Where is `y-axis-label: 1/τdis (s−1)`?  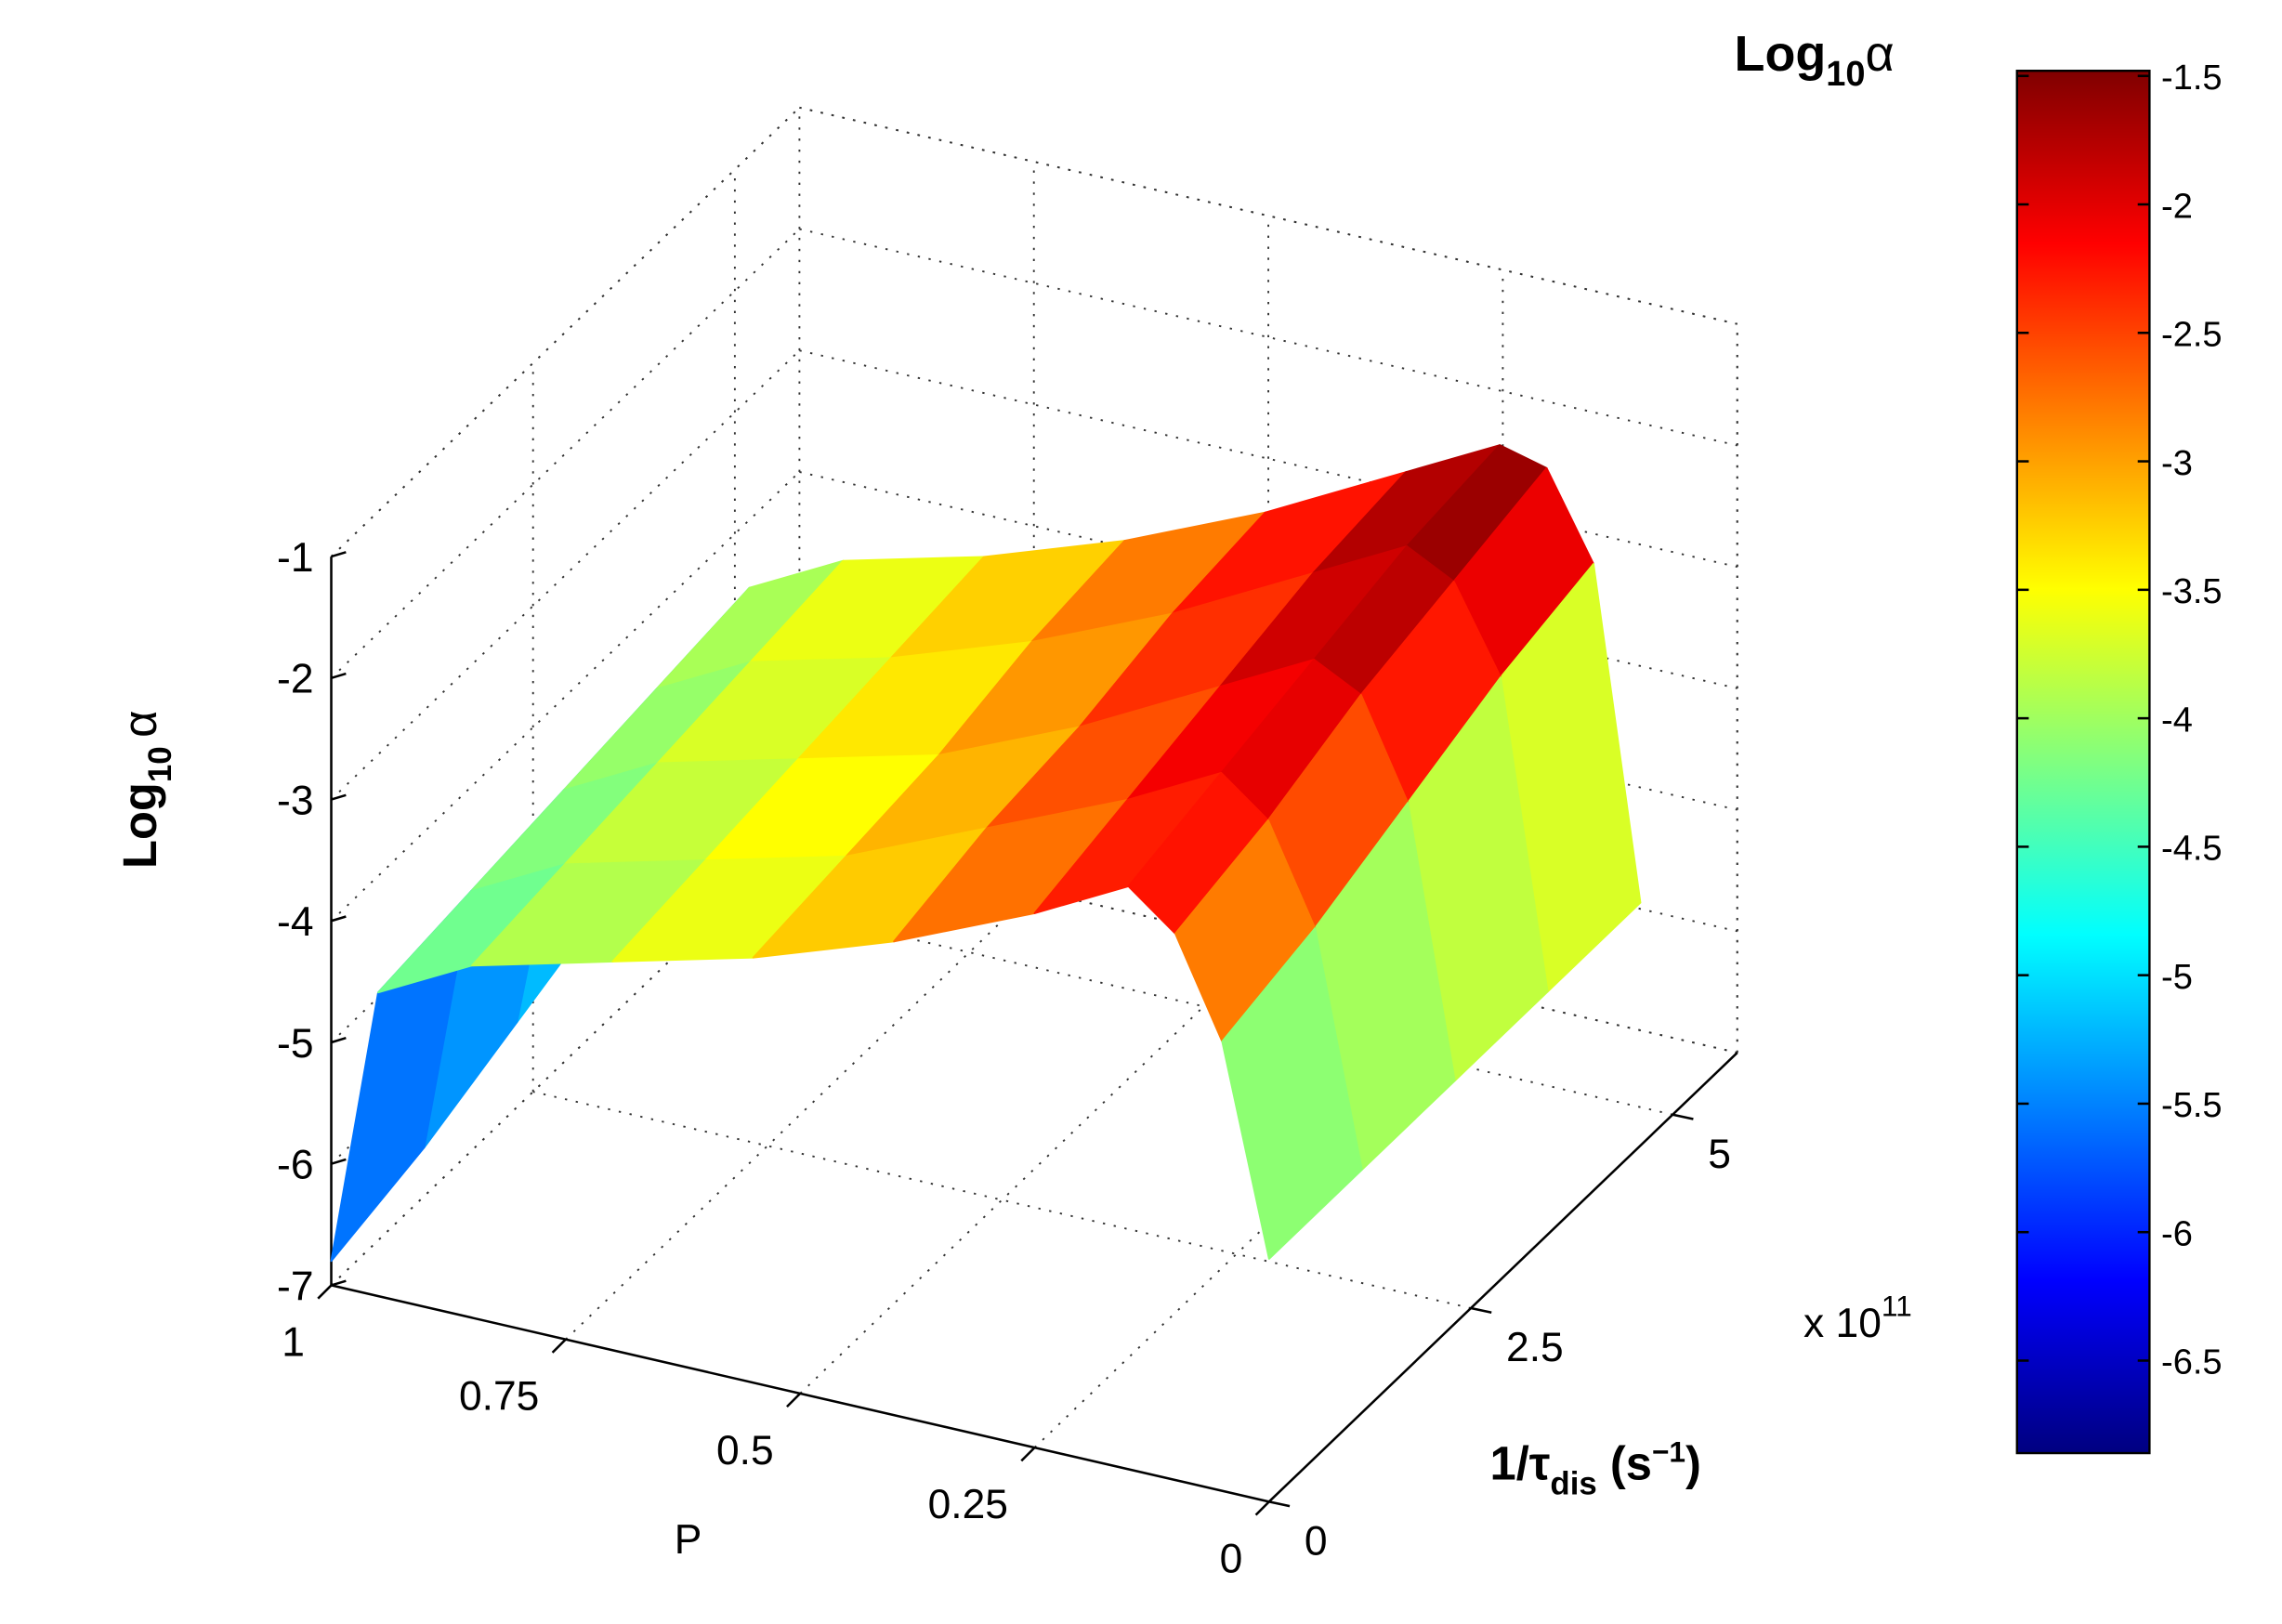 y-axis-label: 1/τdis (s−1) is located at coordinates (1595, 1468).